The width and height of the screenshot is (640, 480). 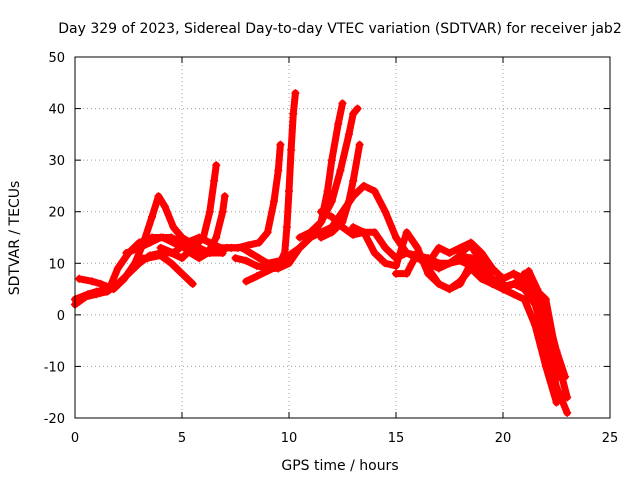 I want to click on x-tick-label: 15, so click(x=396, y=438).